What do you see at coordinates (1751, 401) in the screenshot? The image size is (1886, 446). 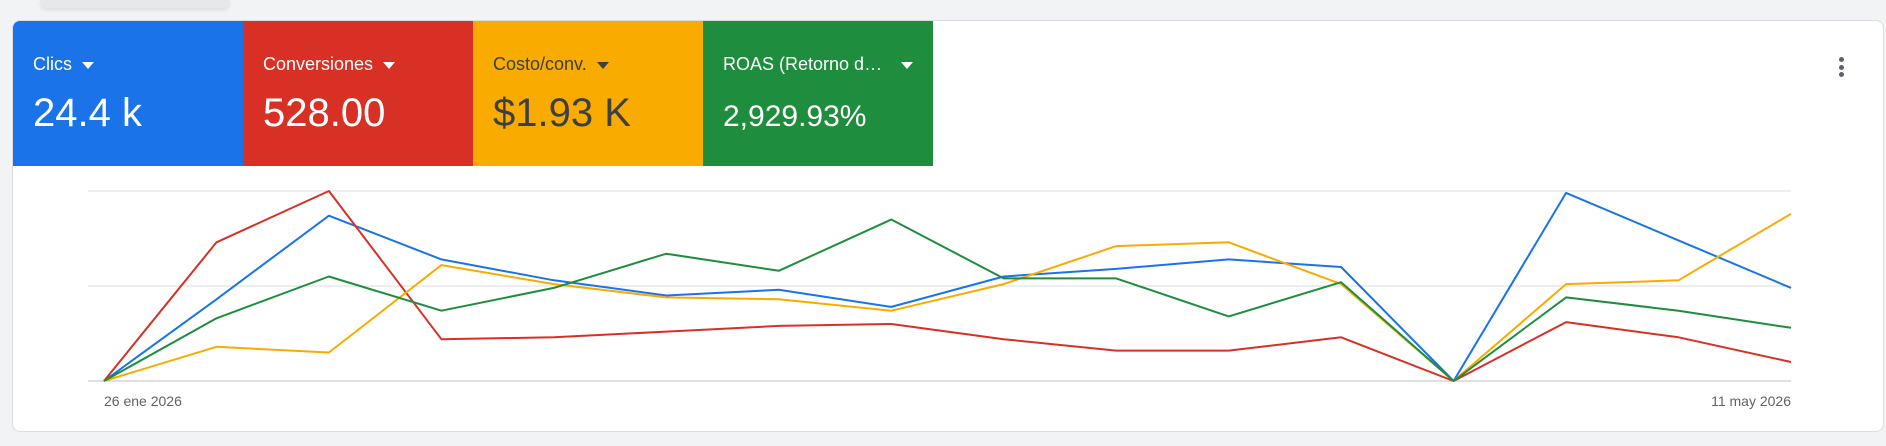 I see `x-tick-label-end: 11 may 2026` at bounding box center [1751, 401].